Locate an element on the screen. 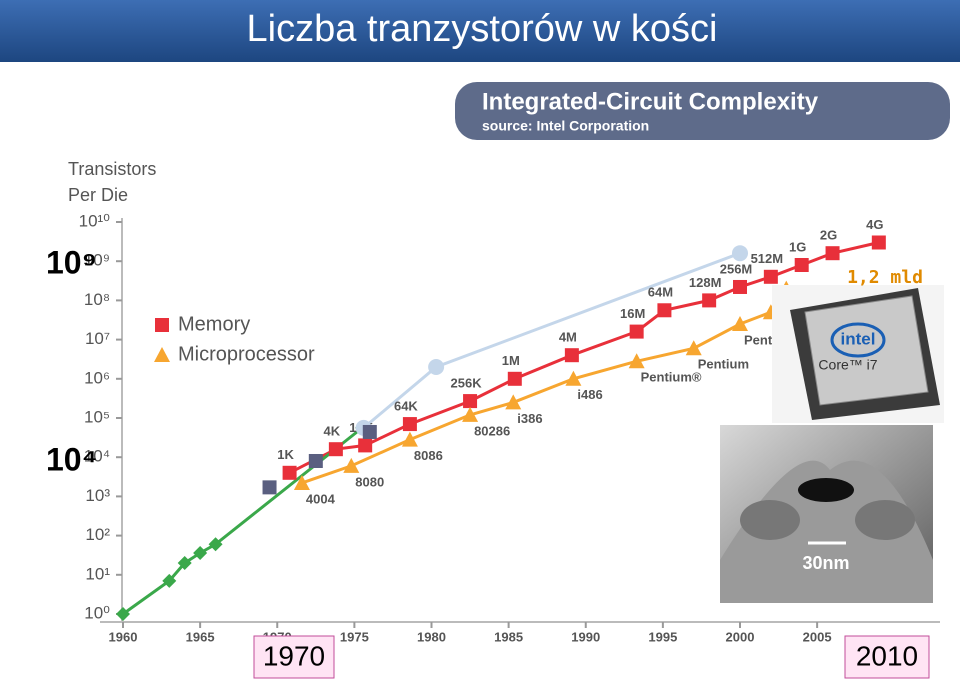 The width and height of the screenshot is (960, 681). title-bar is located at coordinates (480, 31).